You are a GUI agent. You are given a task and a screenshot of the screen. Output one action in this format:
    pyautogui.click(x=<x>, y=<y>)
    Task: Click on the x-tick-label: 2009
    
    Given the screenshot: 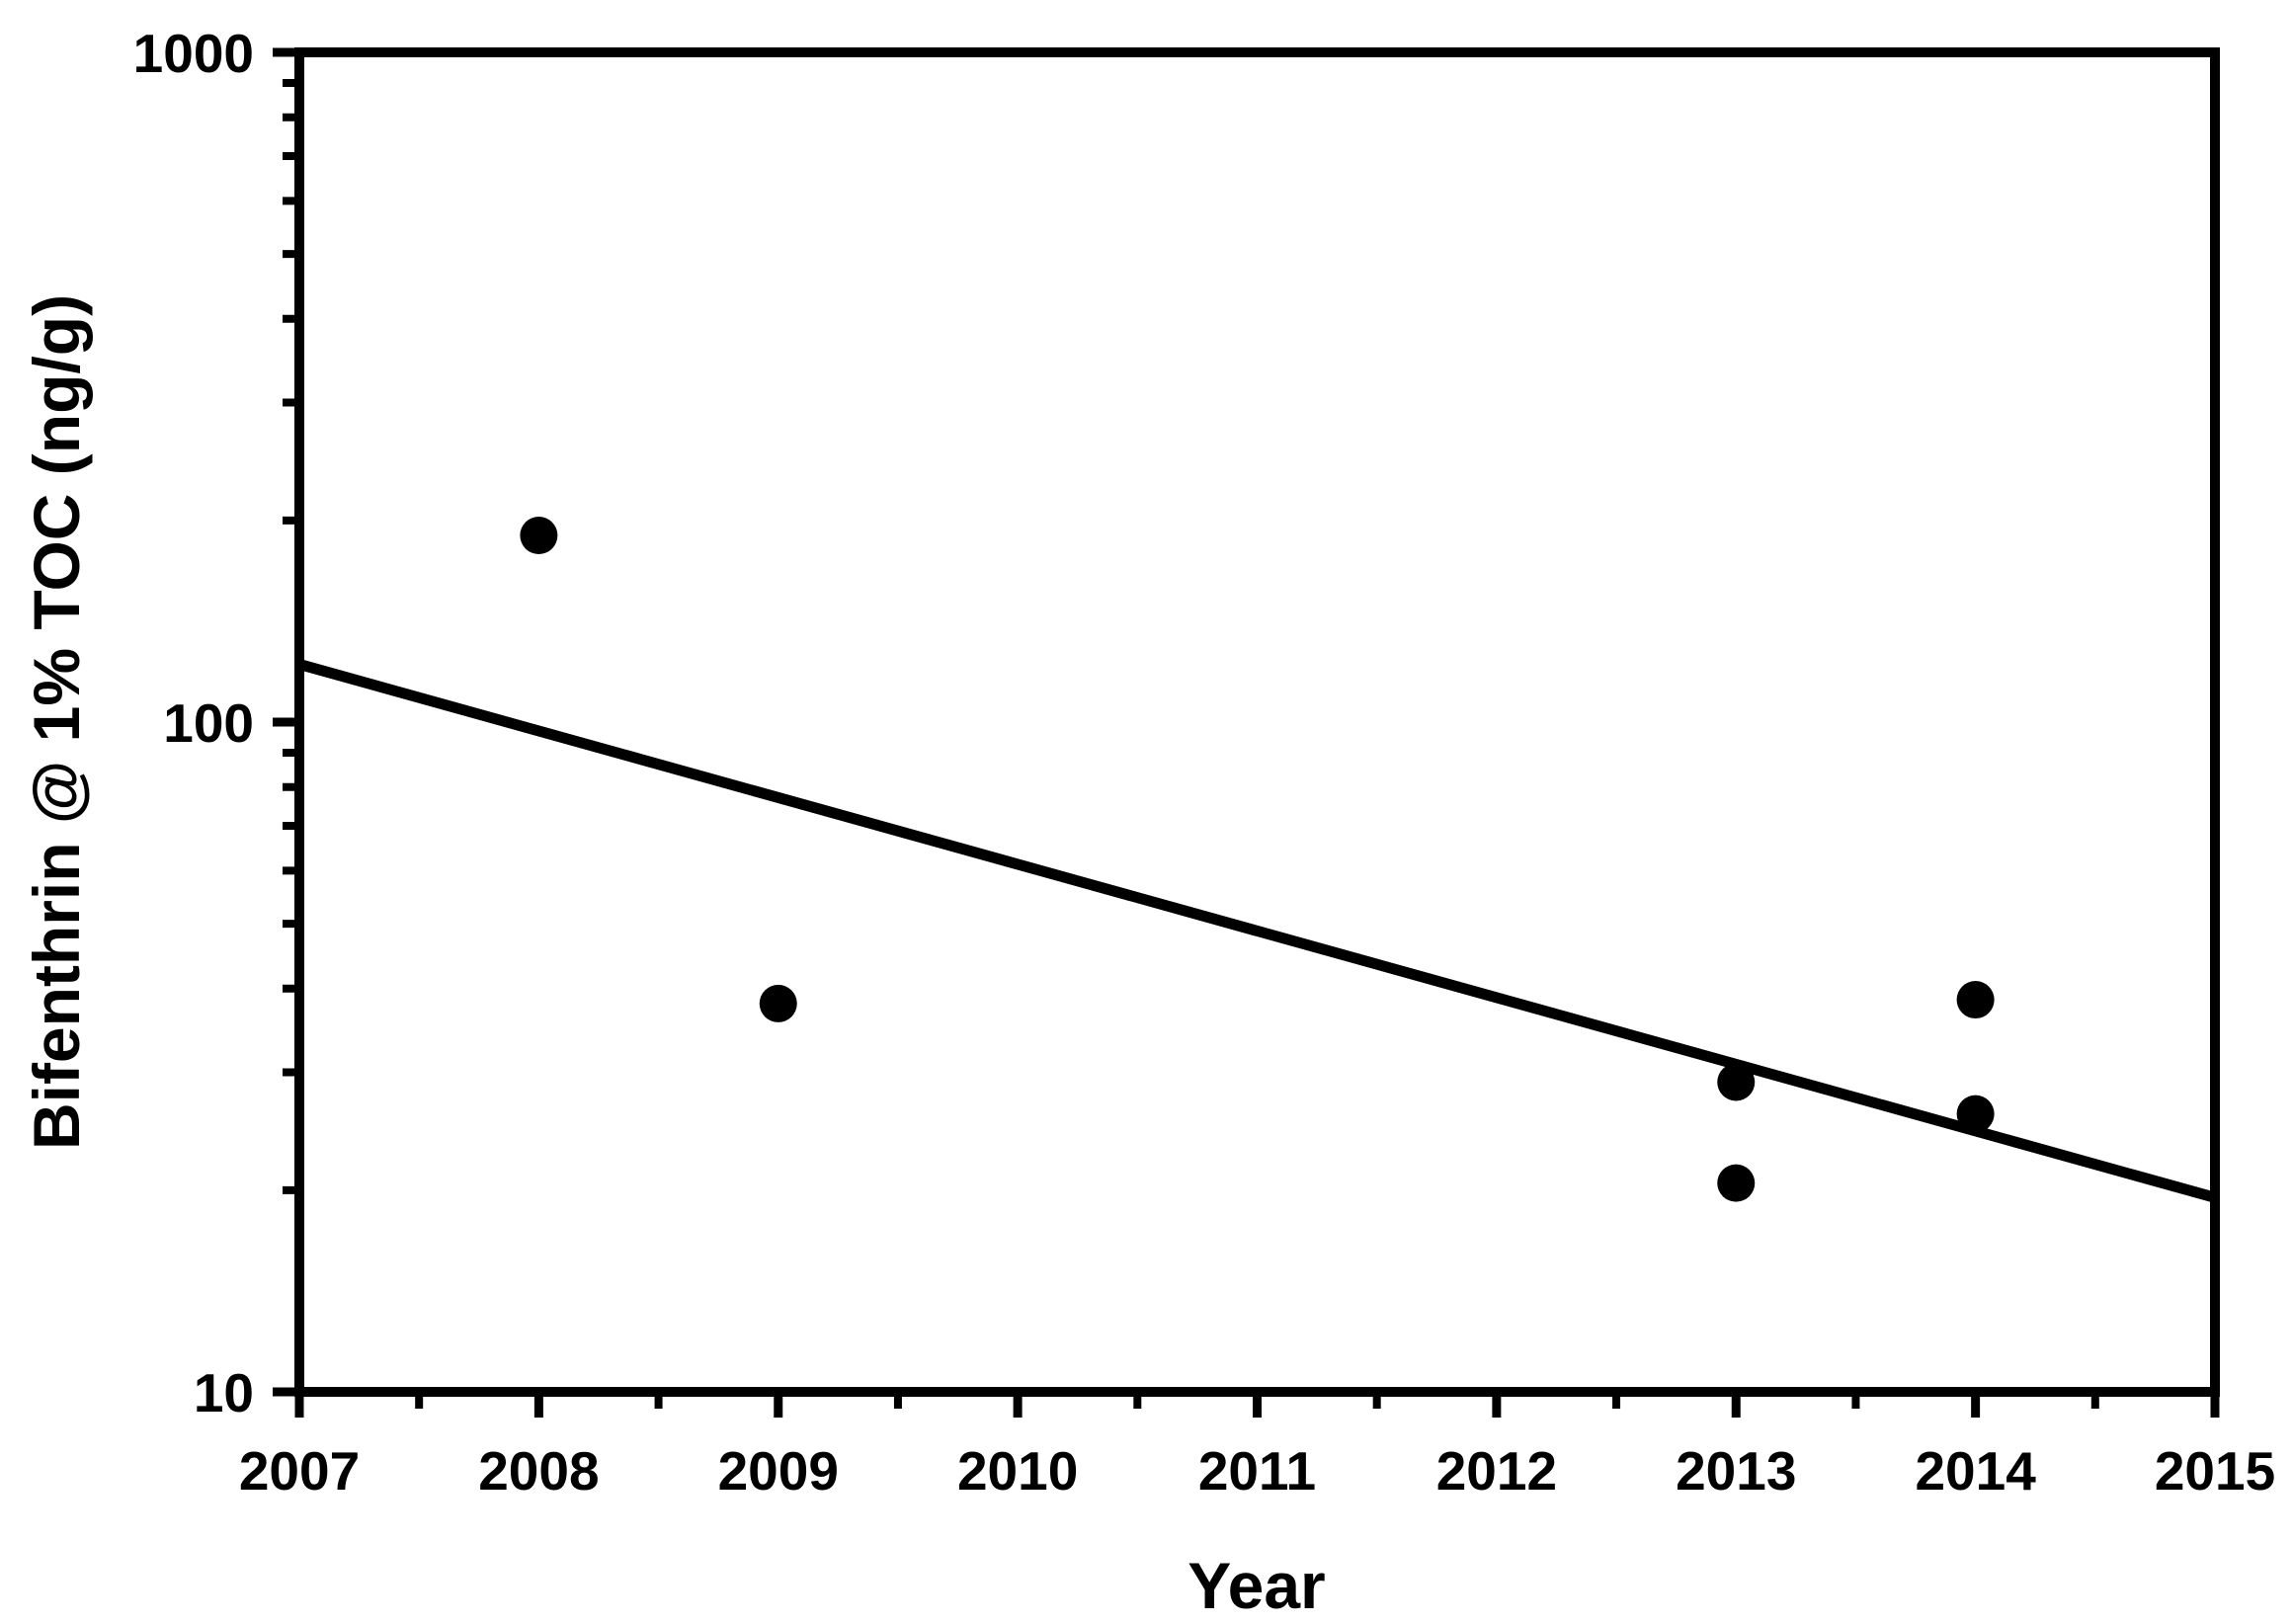 What is the action you would take?
    pyautogui.click(x=779, y=1471)
    